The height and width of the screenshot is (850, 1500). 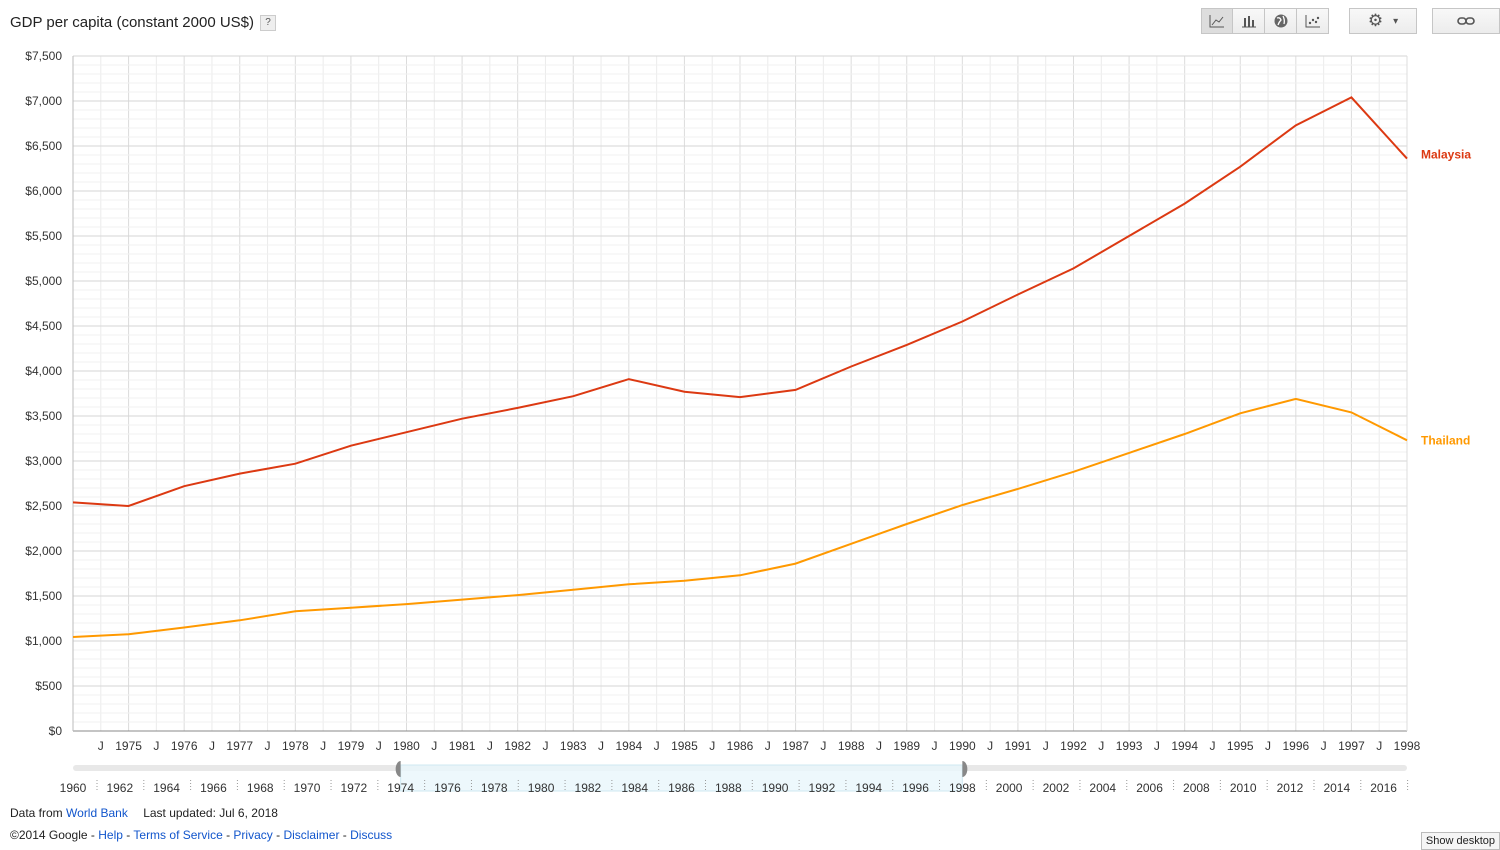 I want to click on x-tick-label: 1983, so click(x=573, y=746).